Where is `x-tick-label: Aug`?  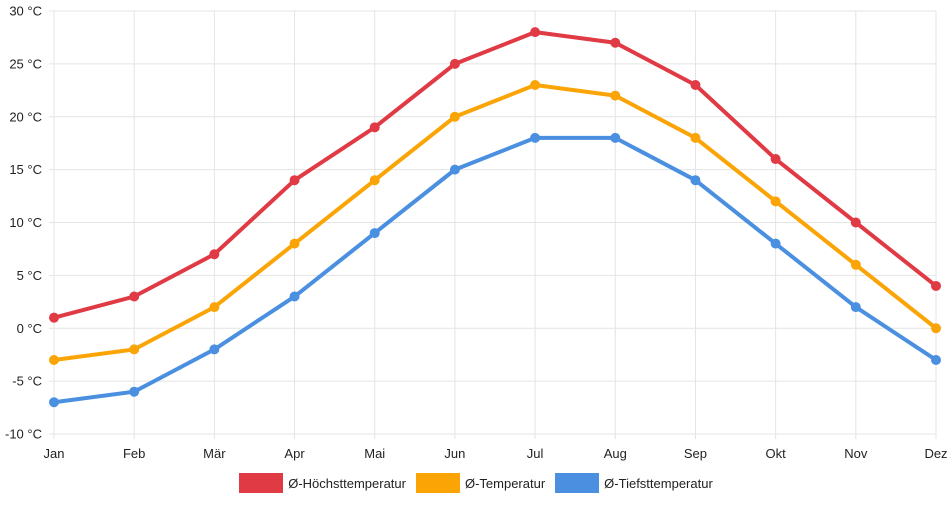 x-tick-label: Aug is located at coordinates (615, 453).